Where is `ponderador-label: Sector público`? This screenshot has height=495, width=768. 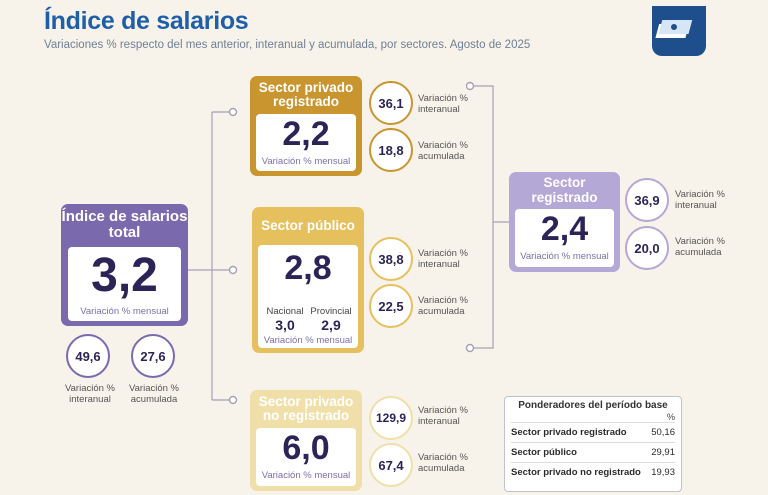 ponderador-label: Sector público is located at coordinates (544, 452).